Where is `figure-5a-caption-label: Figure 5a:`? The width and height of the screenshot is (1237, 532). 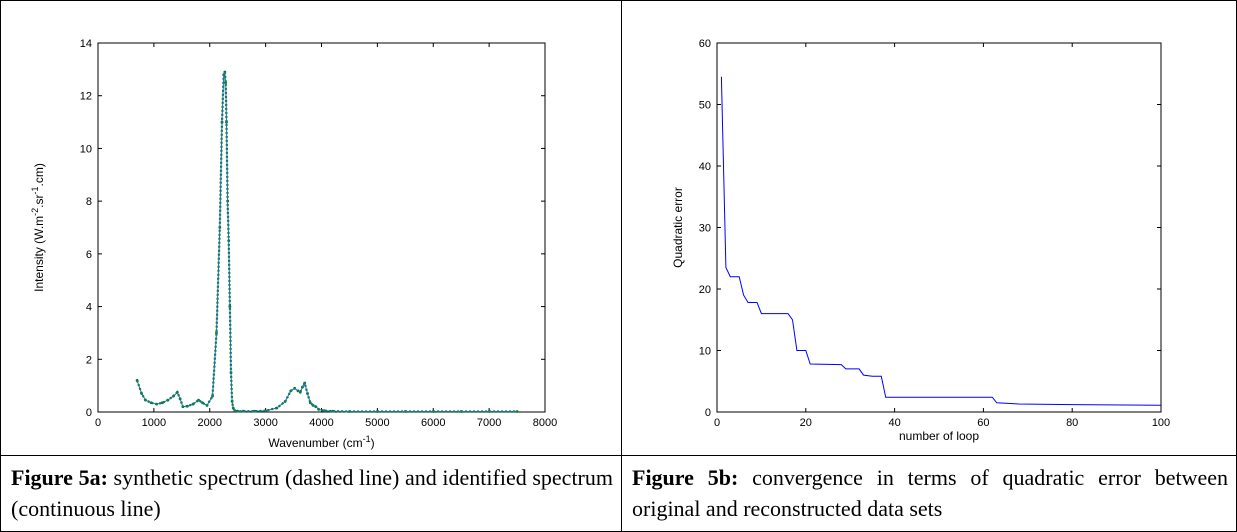 figure-5a-caption-label: Figure 5a: is located at coordinates (59, 477).